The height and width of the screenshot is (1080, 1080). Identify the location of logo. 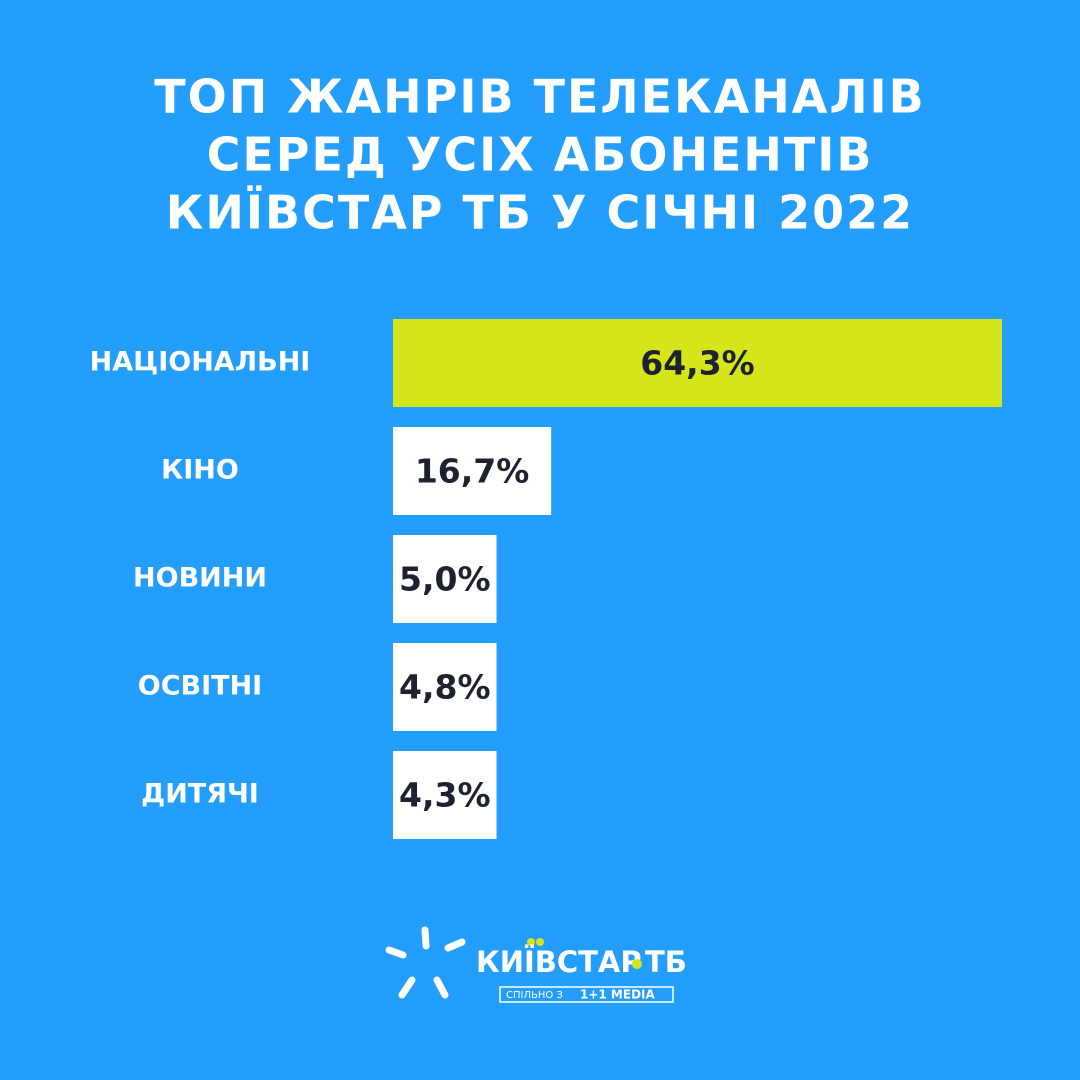
(425, 962).